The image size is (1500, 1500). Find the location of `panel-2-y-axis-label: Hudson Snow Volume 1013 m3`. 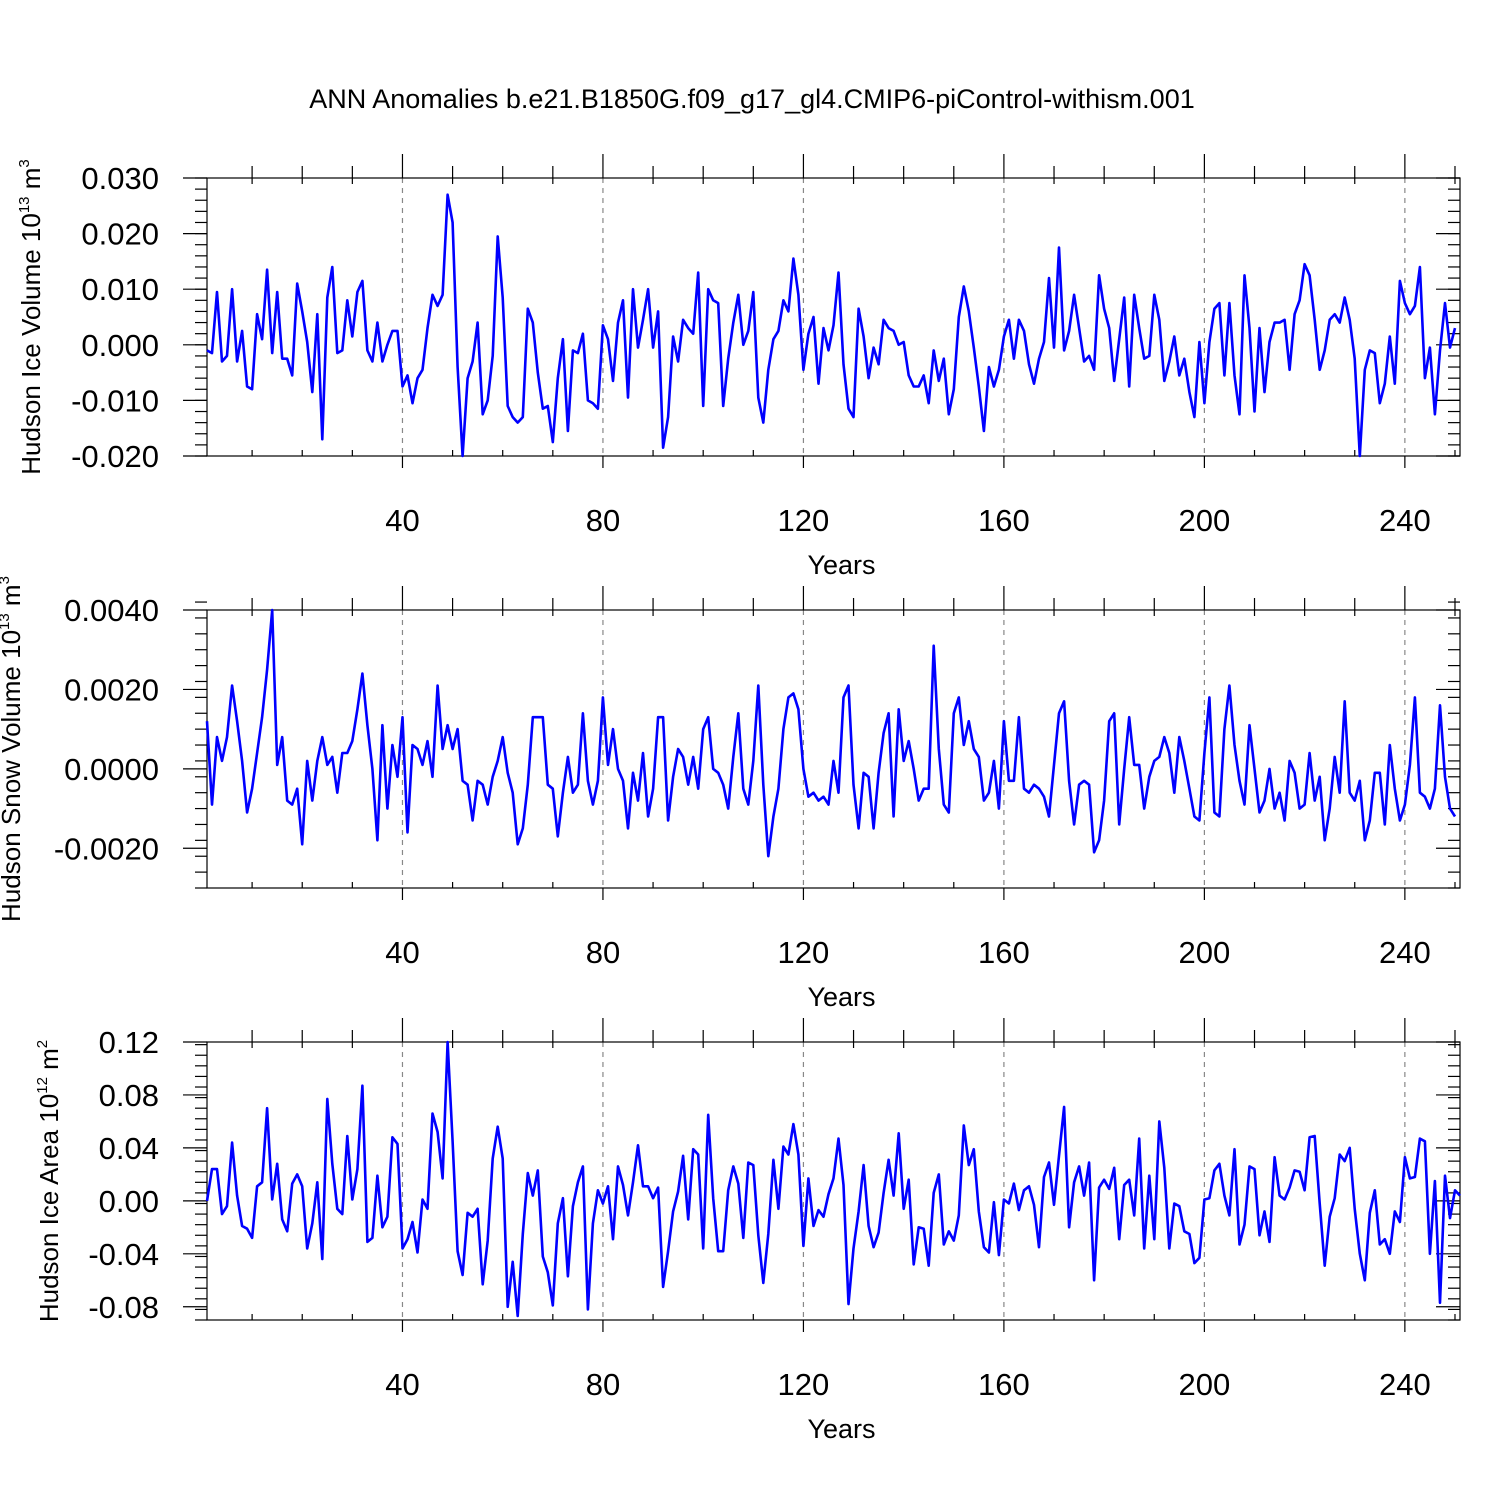

panel-2-y-axis-label: Hudson Snow Volume 1013 m3 is located at coordinates (13, 749).